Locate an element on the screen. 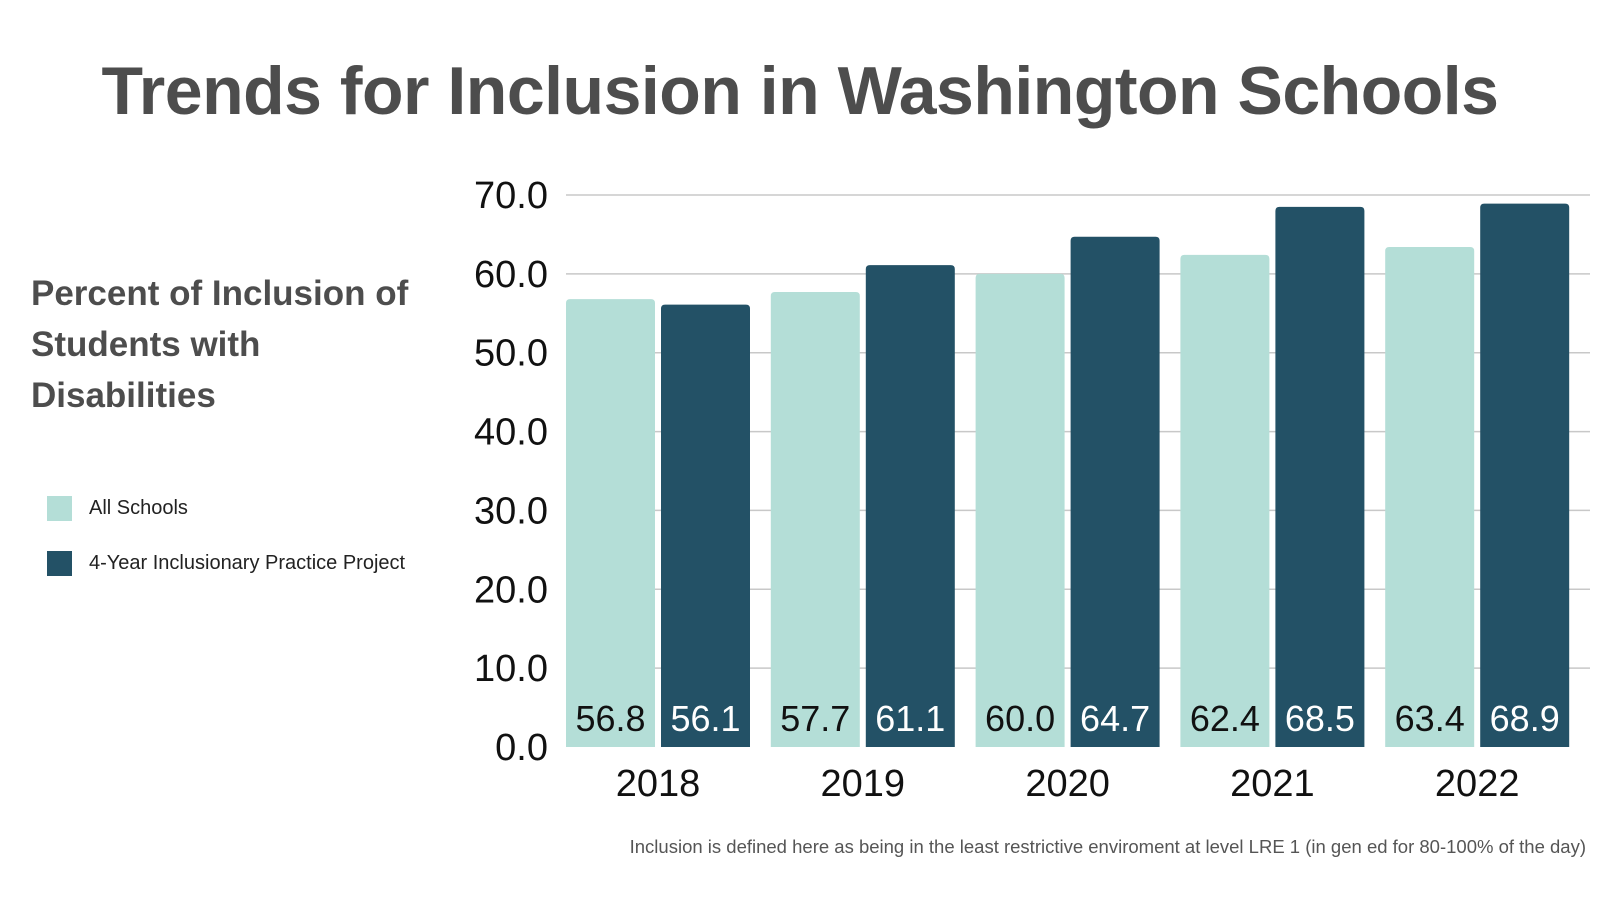 The image size is (1600, 900). x-tick-label: 2020 is located at coordinates (1067, 784).